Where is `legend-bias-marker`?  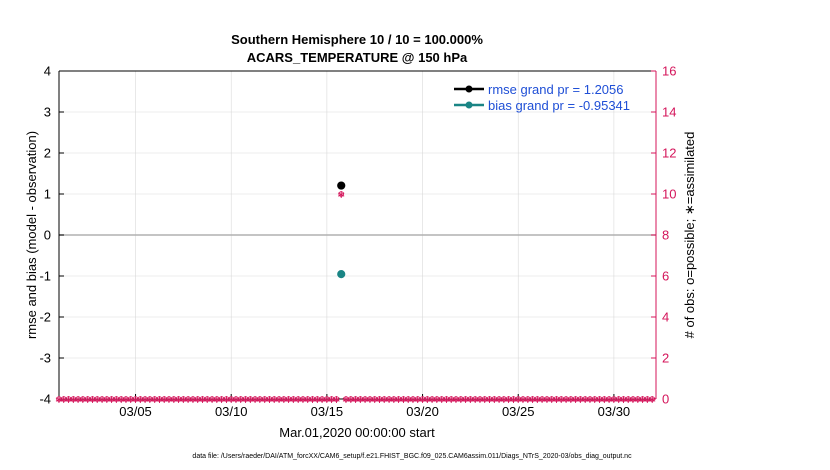 legend-bias-marker is located at coordinates (469, 105).